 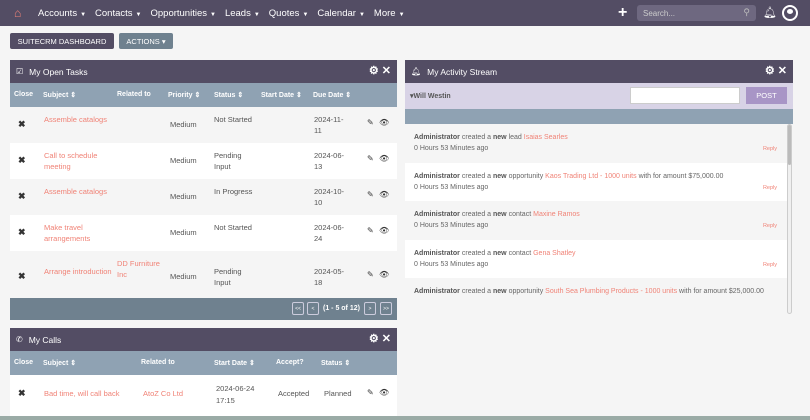 What do you see at coordinates (554, 253) in the screenshot?
I see `activity-record-link: Gena Shatley` at bounding box center [554, 253].